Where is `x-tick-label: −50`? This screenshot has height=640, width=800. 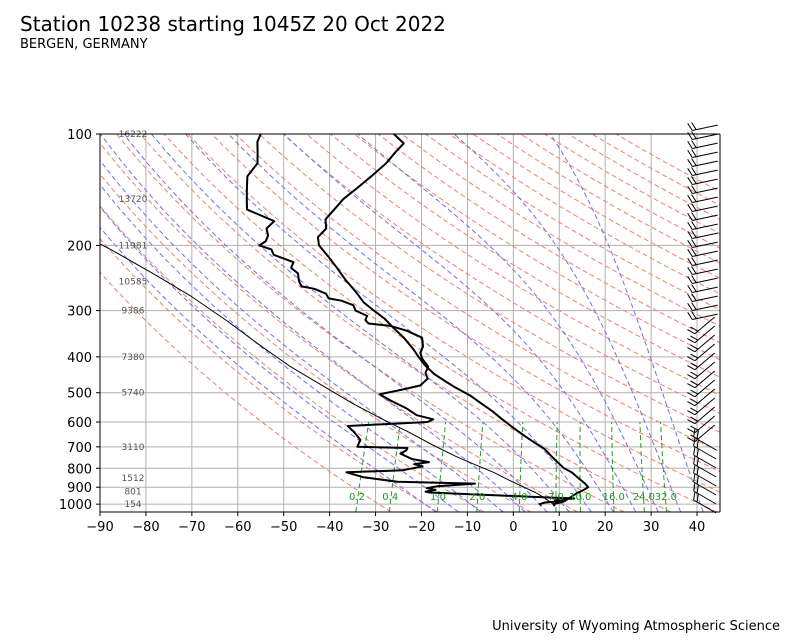
x-tick-label: −50 is located at coordinates (283, 527).